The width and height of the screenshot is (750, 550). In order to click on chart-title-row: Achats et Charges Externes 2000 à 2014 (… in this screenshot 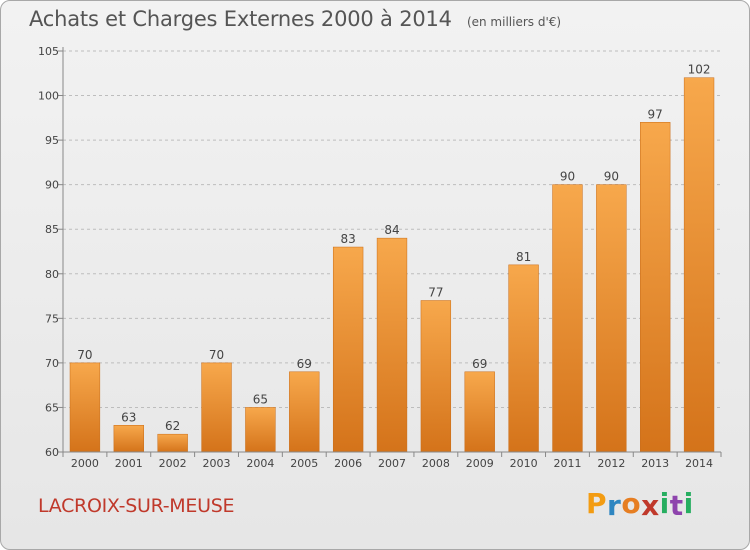, I will do `click(295, 19)`.